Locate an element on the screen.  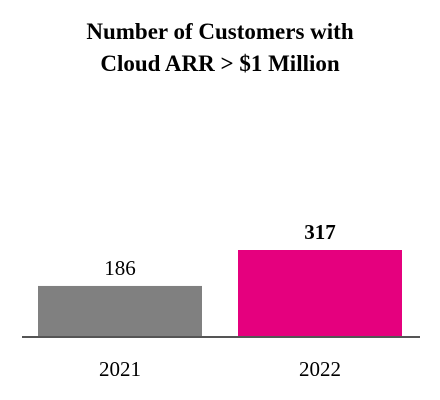
bar-2022 is located at coordinates (320, 293).